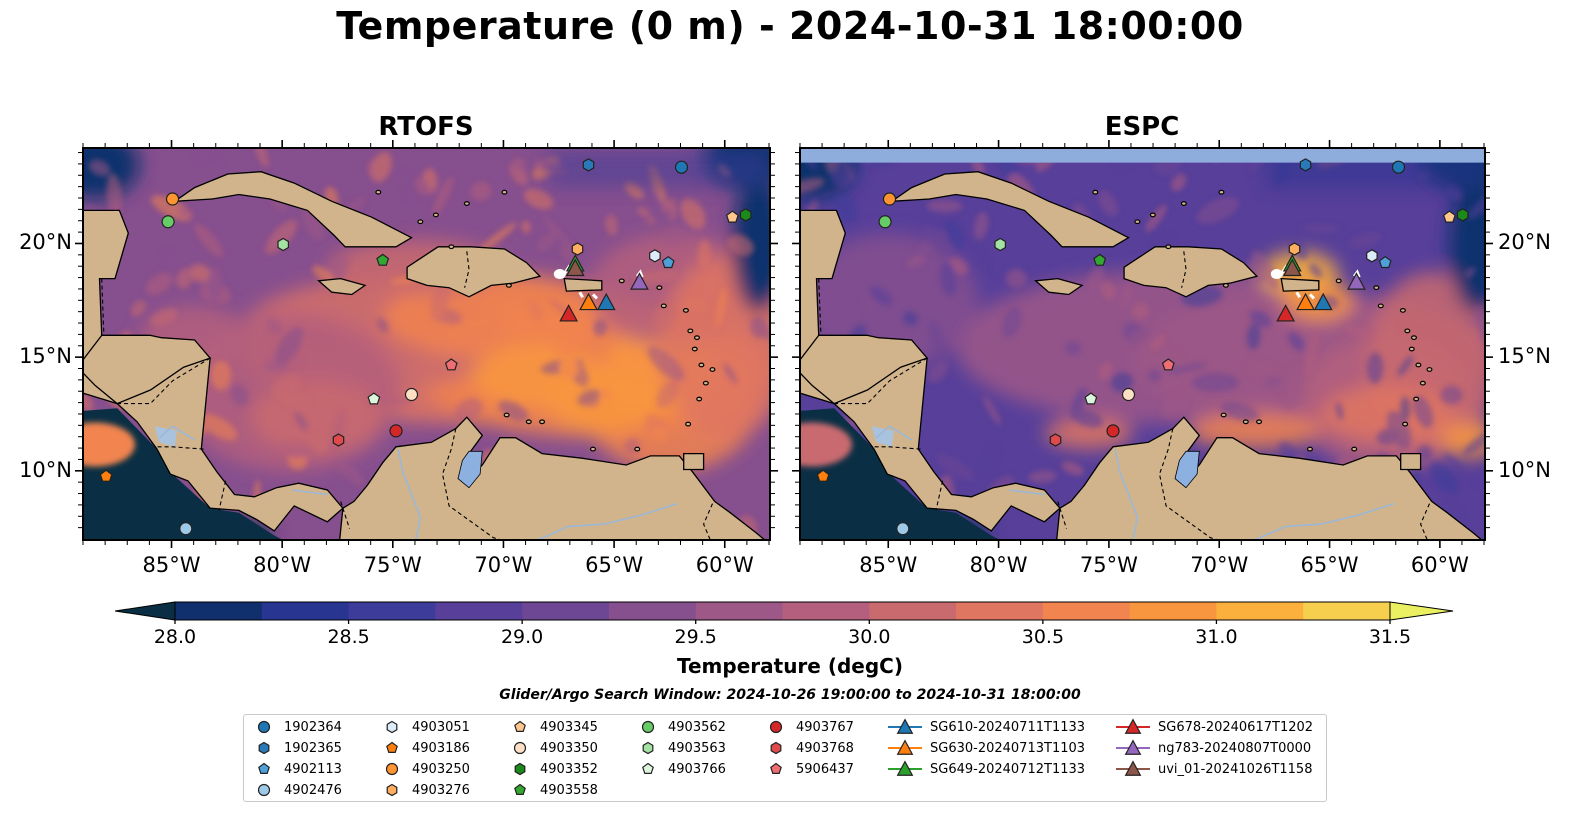 Image resolution: width=1580 pixels, height=827 pixels. Describe the element at coordinates (1219, 565) in the screenshot. I see `lon-label: 70°W` at that location.